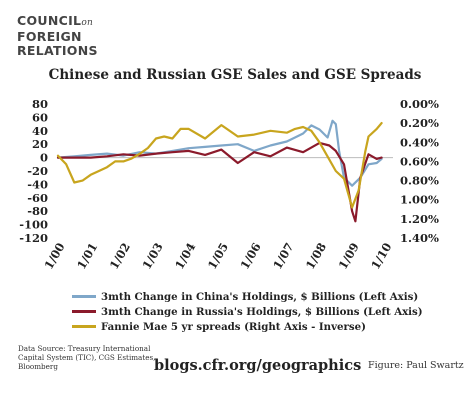  Describe the element at coordinates (87, 255) in the screenshot. I see `x-tick-label: 1/01` at that location.